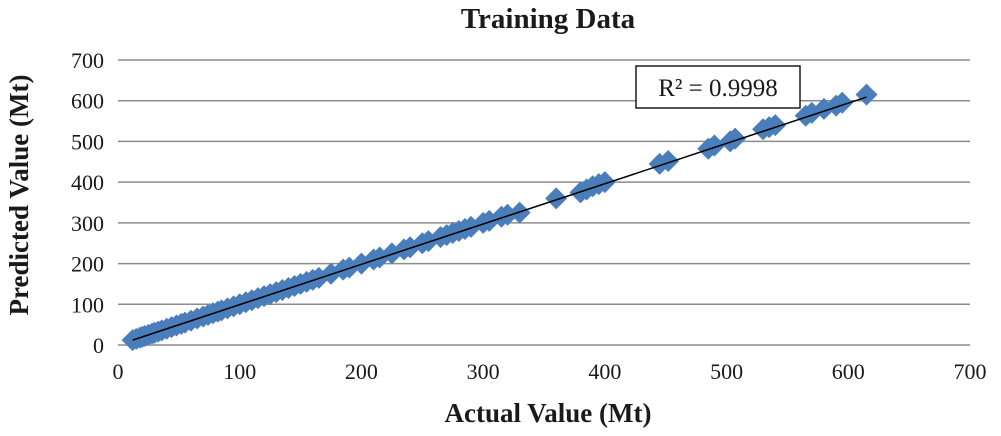 The width and height of the screenshot is (1001, 436). Describe the element at coordinates (970, 371) in the screenshot. I see `x-tick-700: 700` at that location.